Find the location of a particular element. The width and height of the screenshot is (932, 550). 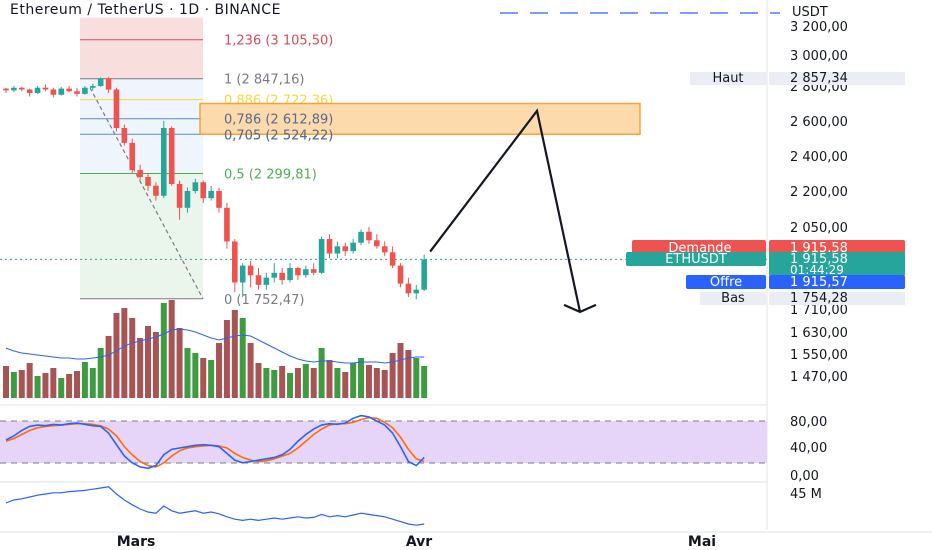

price-axis-tick: 1 470,00 is located at coordinates (819, 377).